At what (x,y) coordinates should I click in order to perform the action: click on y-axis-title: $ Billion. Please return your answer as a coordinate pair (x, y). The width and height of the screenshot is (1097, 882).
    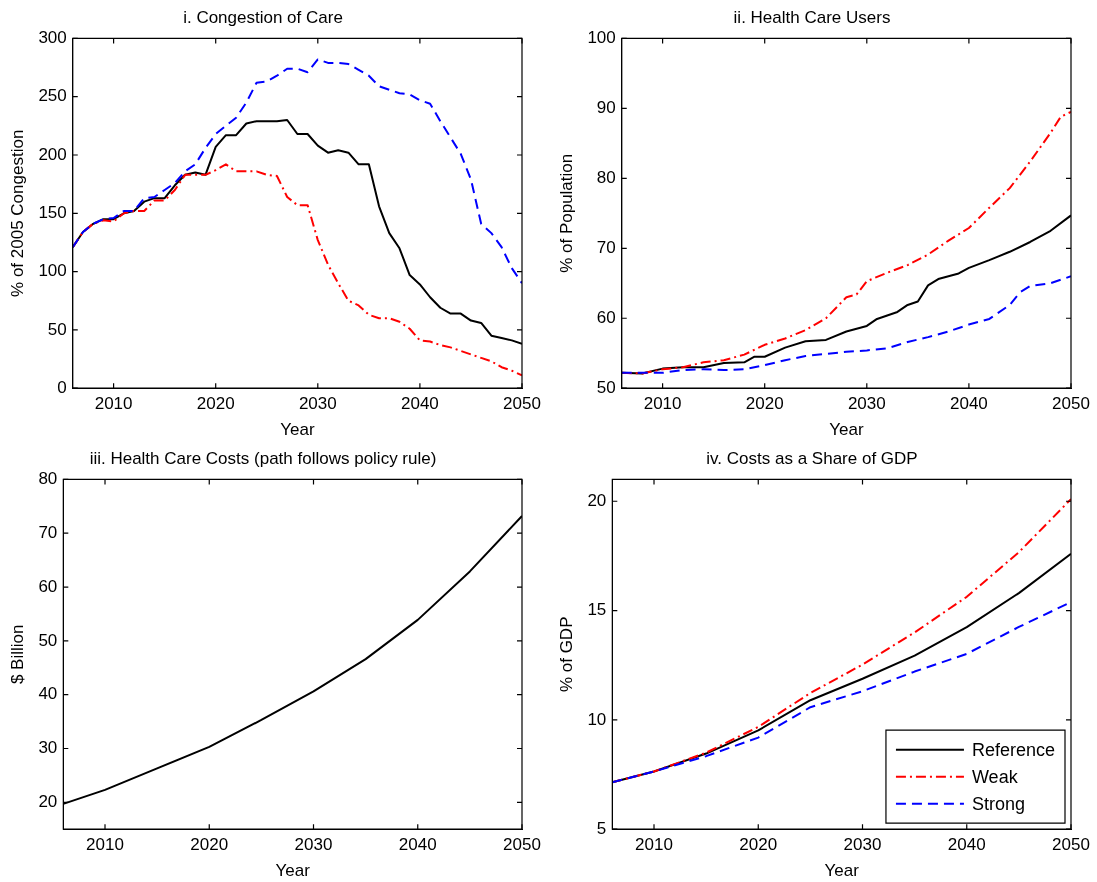
    Looking at the image, I should click on (17, 654).